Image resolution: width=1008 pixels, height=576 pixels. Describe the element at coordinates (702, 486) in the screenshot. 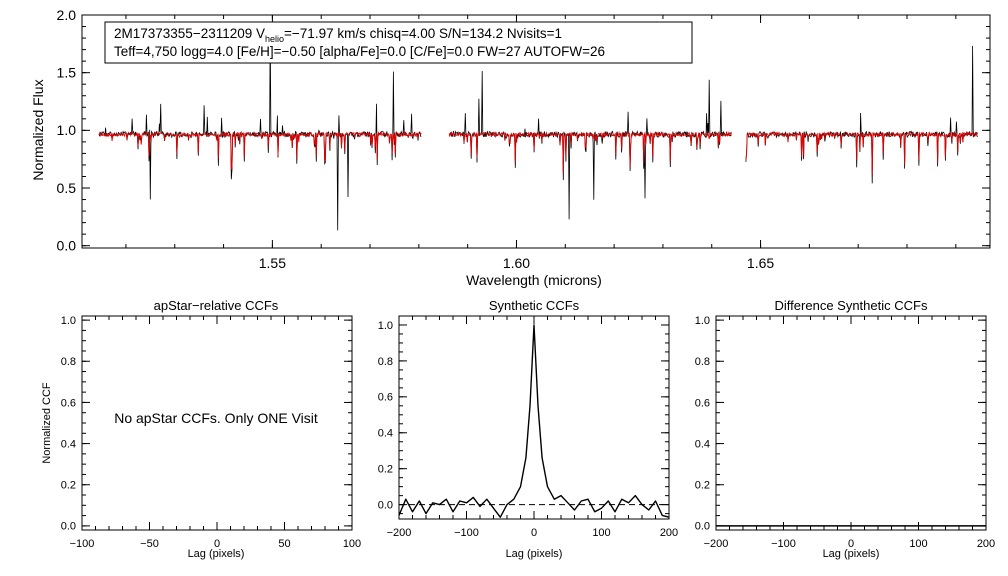

I see `3-y-tick-label: 0.2` at that location.